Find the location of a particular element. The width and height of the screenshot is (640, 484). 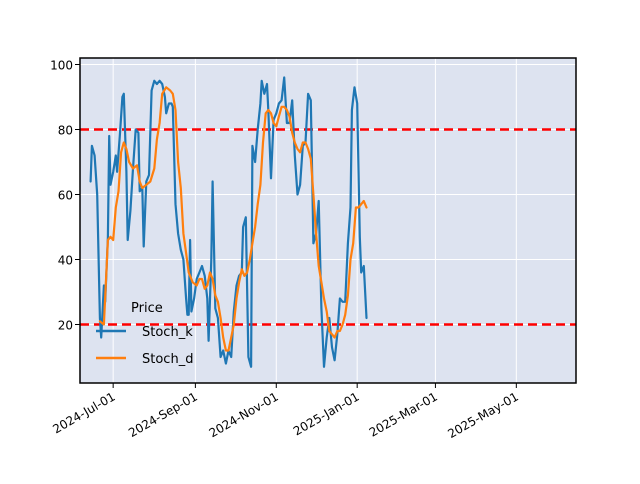

x-tick-label: 2025-May-01 is located at coordinates (482, 415).